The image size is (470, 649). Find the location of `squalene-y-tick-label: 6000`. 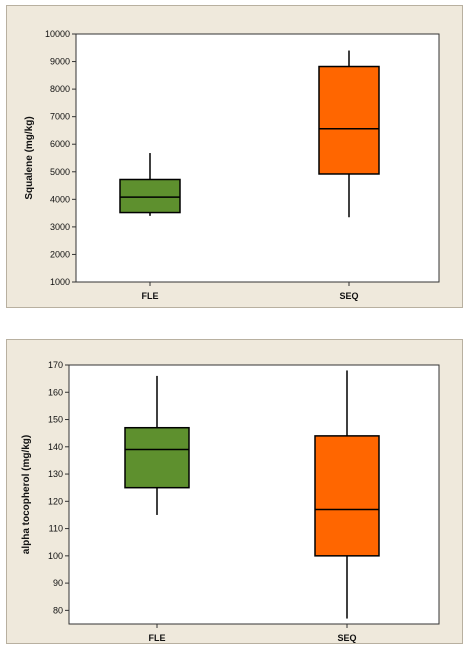

squalene-y-tick-label: 6000 is located at coordinates (60, 144).